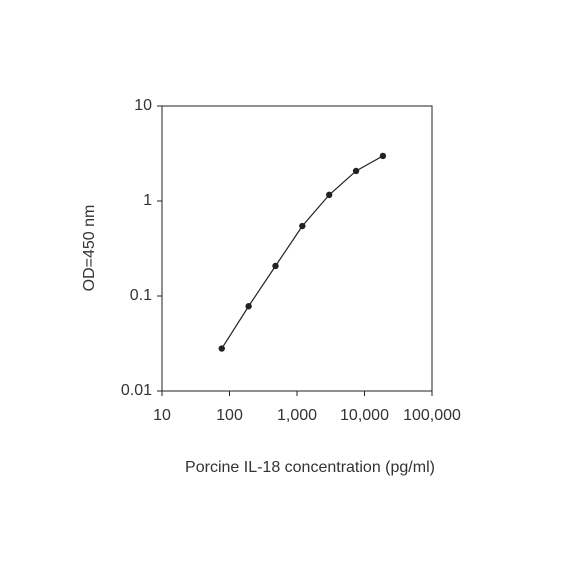 The width and height of the screenshot is (584, 584). Describe the element at coordinates (136, 390) in the screenshot. I see `y-tick-label: 0.01` at that location.